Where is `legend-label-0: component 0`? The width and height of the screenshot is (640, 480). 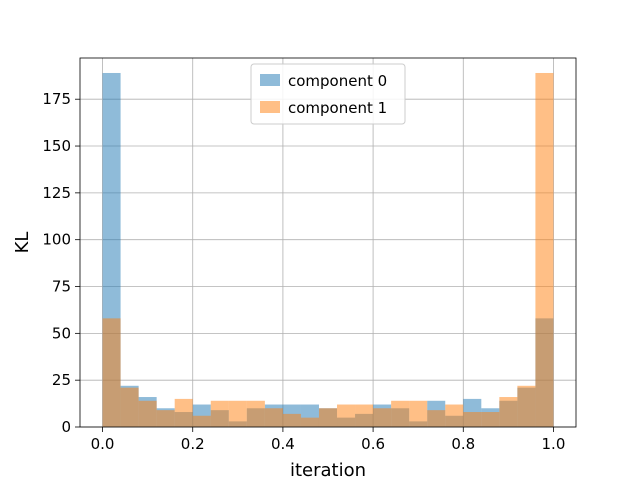 legend-label-0: component 0 is located at coordinates (337, 81).